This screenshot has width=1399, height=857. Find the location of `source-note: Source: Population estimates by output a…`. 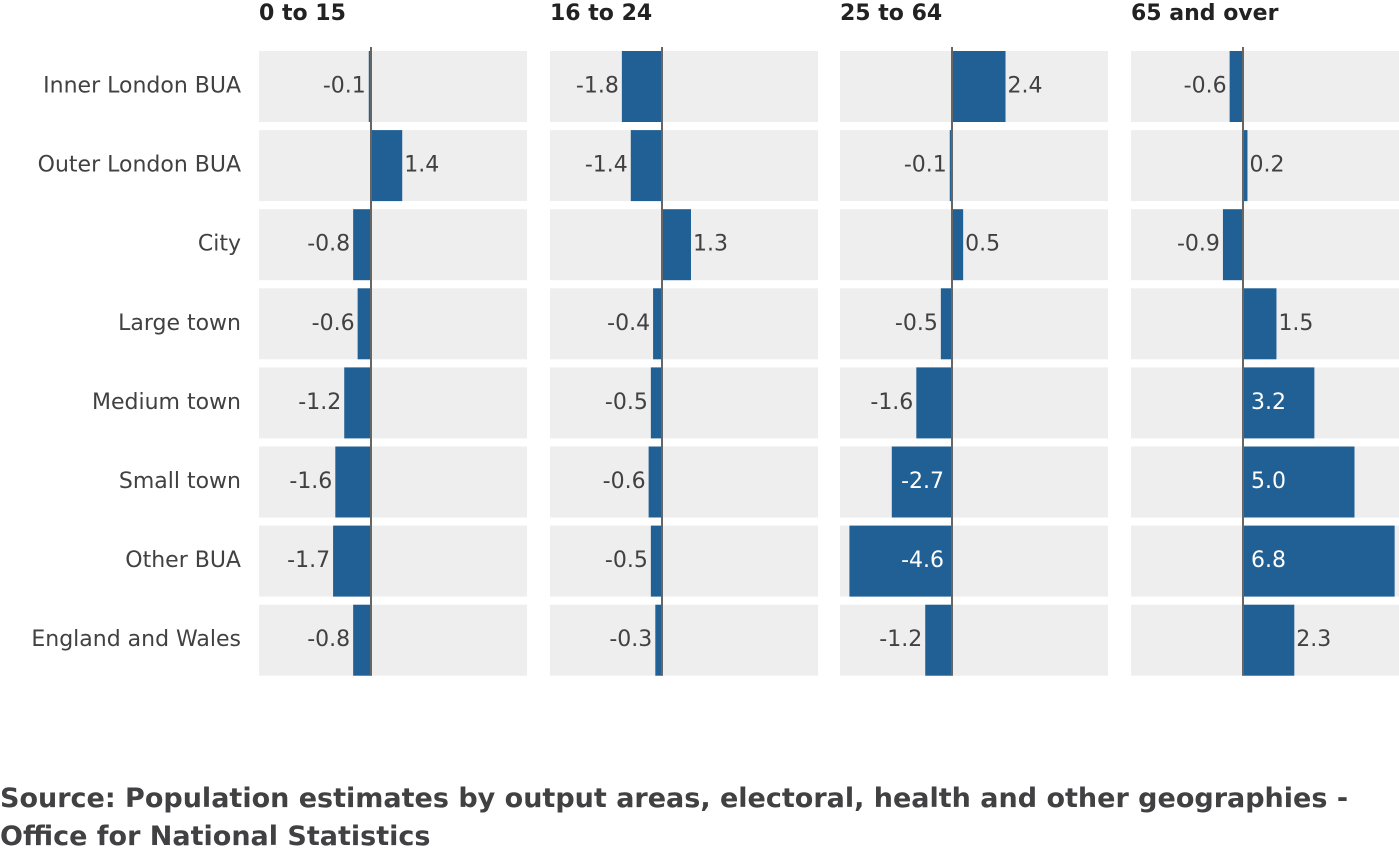

source-note: Source: Population estimates by output a… is located at coordinates (674, 817).